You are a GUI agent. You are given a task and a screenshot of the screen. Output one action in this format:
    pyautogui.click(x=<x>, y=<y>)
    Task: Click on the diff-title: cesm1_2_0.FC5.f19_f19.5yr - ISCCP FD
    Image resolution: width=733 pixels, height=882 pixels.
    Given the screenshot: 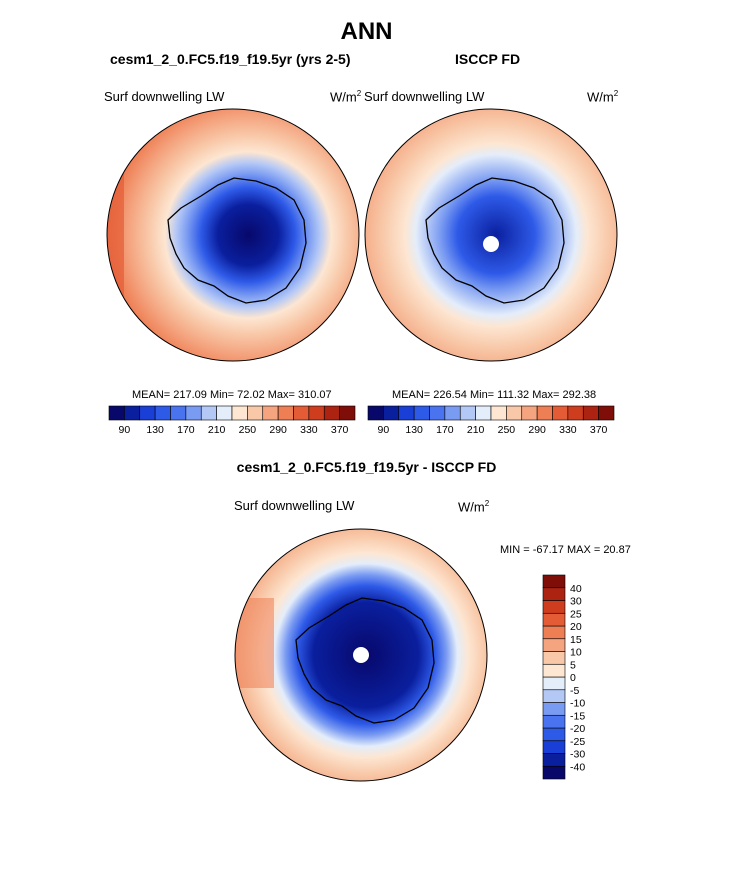 What is the action you would take?
    pyautogui.click(x=366, y=467)
    